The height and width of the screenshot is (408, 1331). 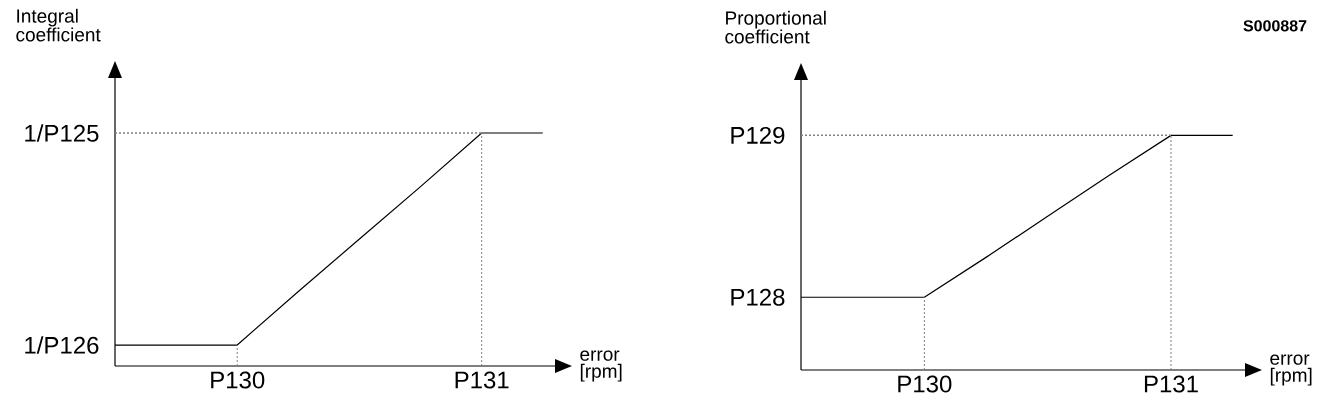 What do you see at coordinates (775, 27) in the screenshot?
I see `y-axis-title: Proportional coefficient` at bounding box center [775, 27].